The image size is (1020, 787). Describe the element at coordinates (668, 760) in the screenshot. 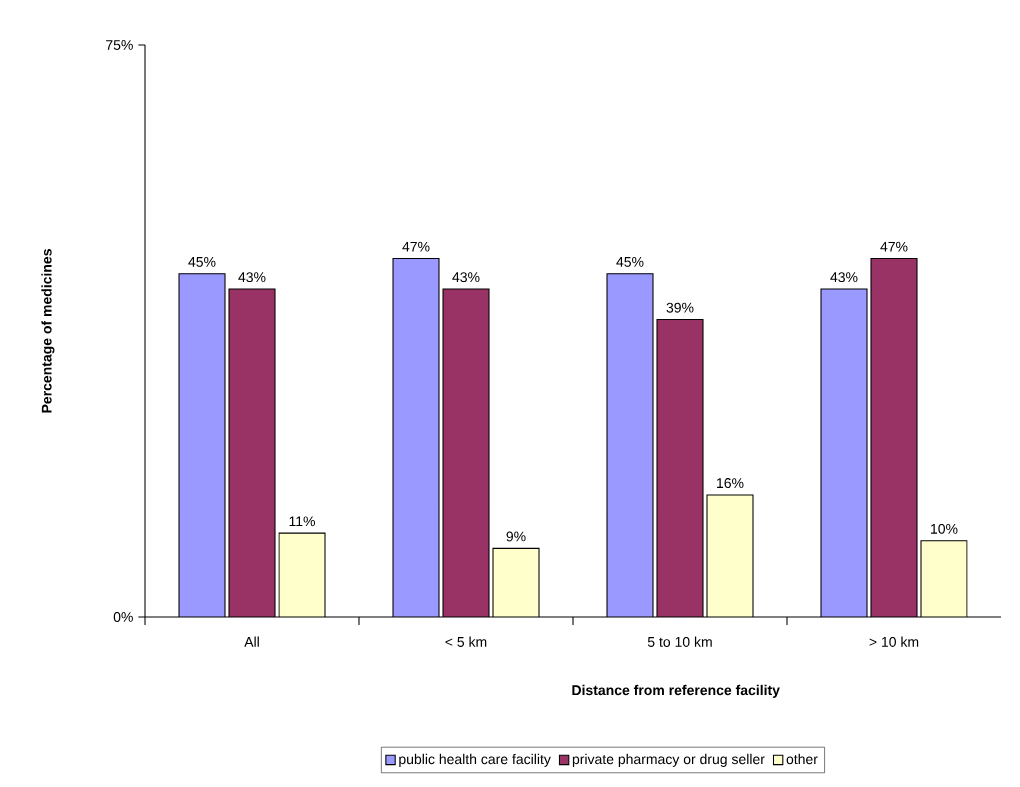

I see `legend-label: private pharmacy or drug seller` at that location.